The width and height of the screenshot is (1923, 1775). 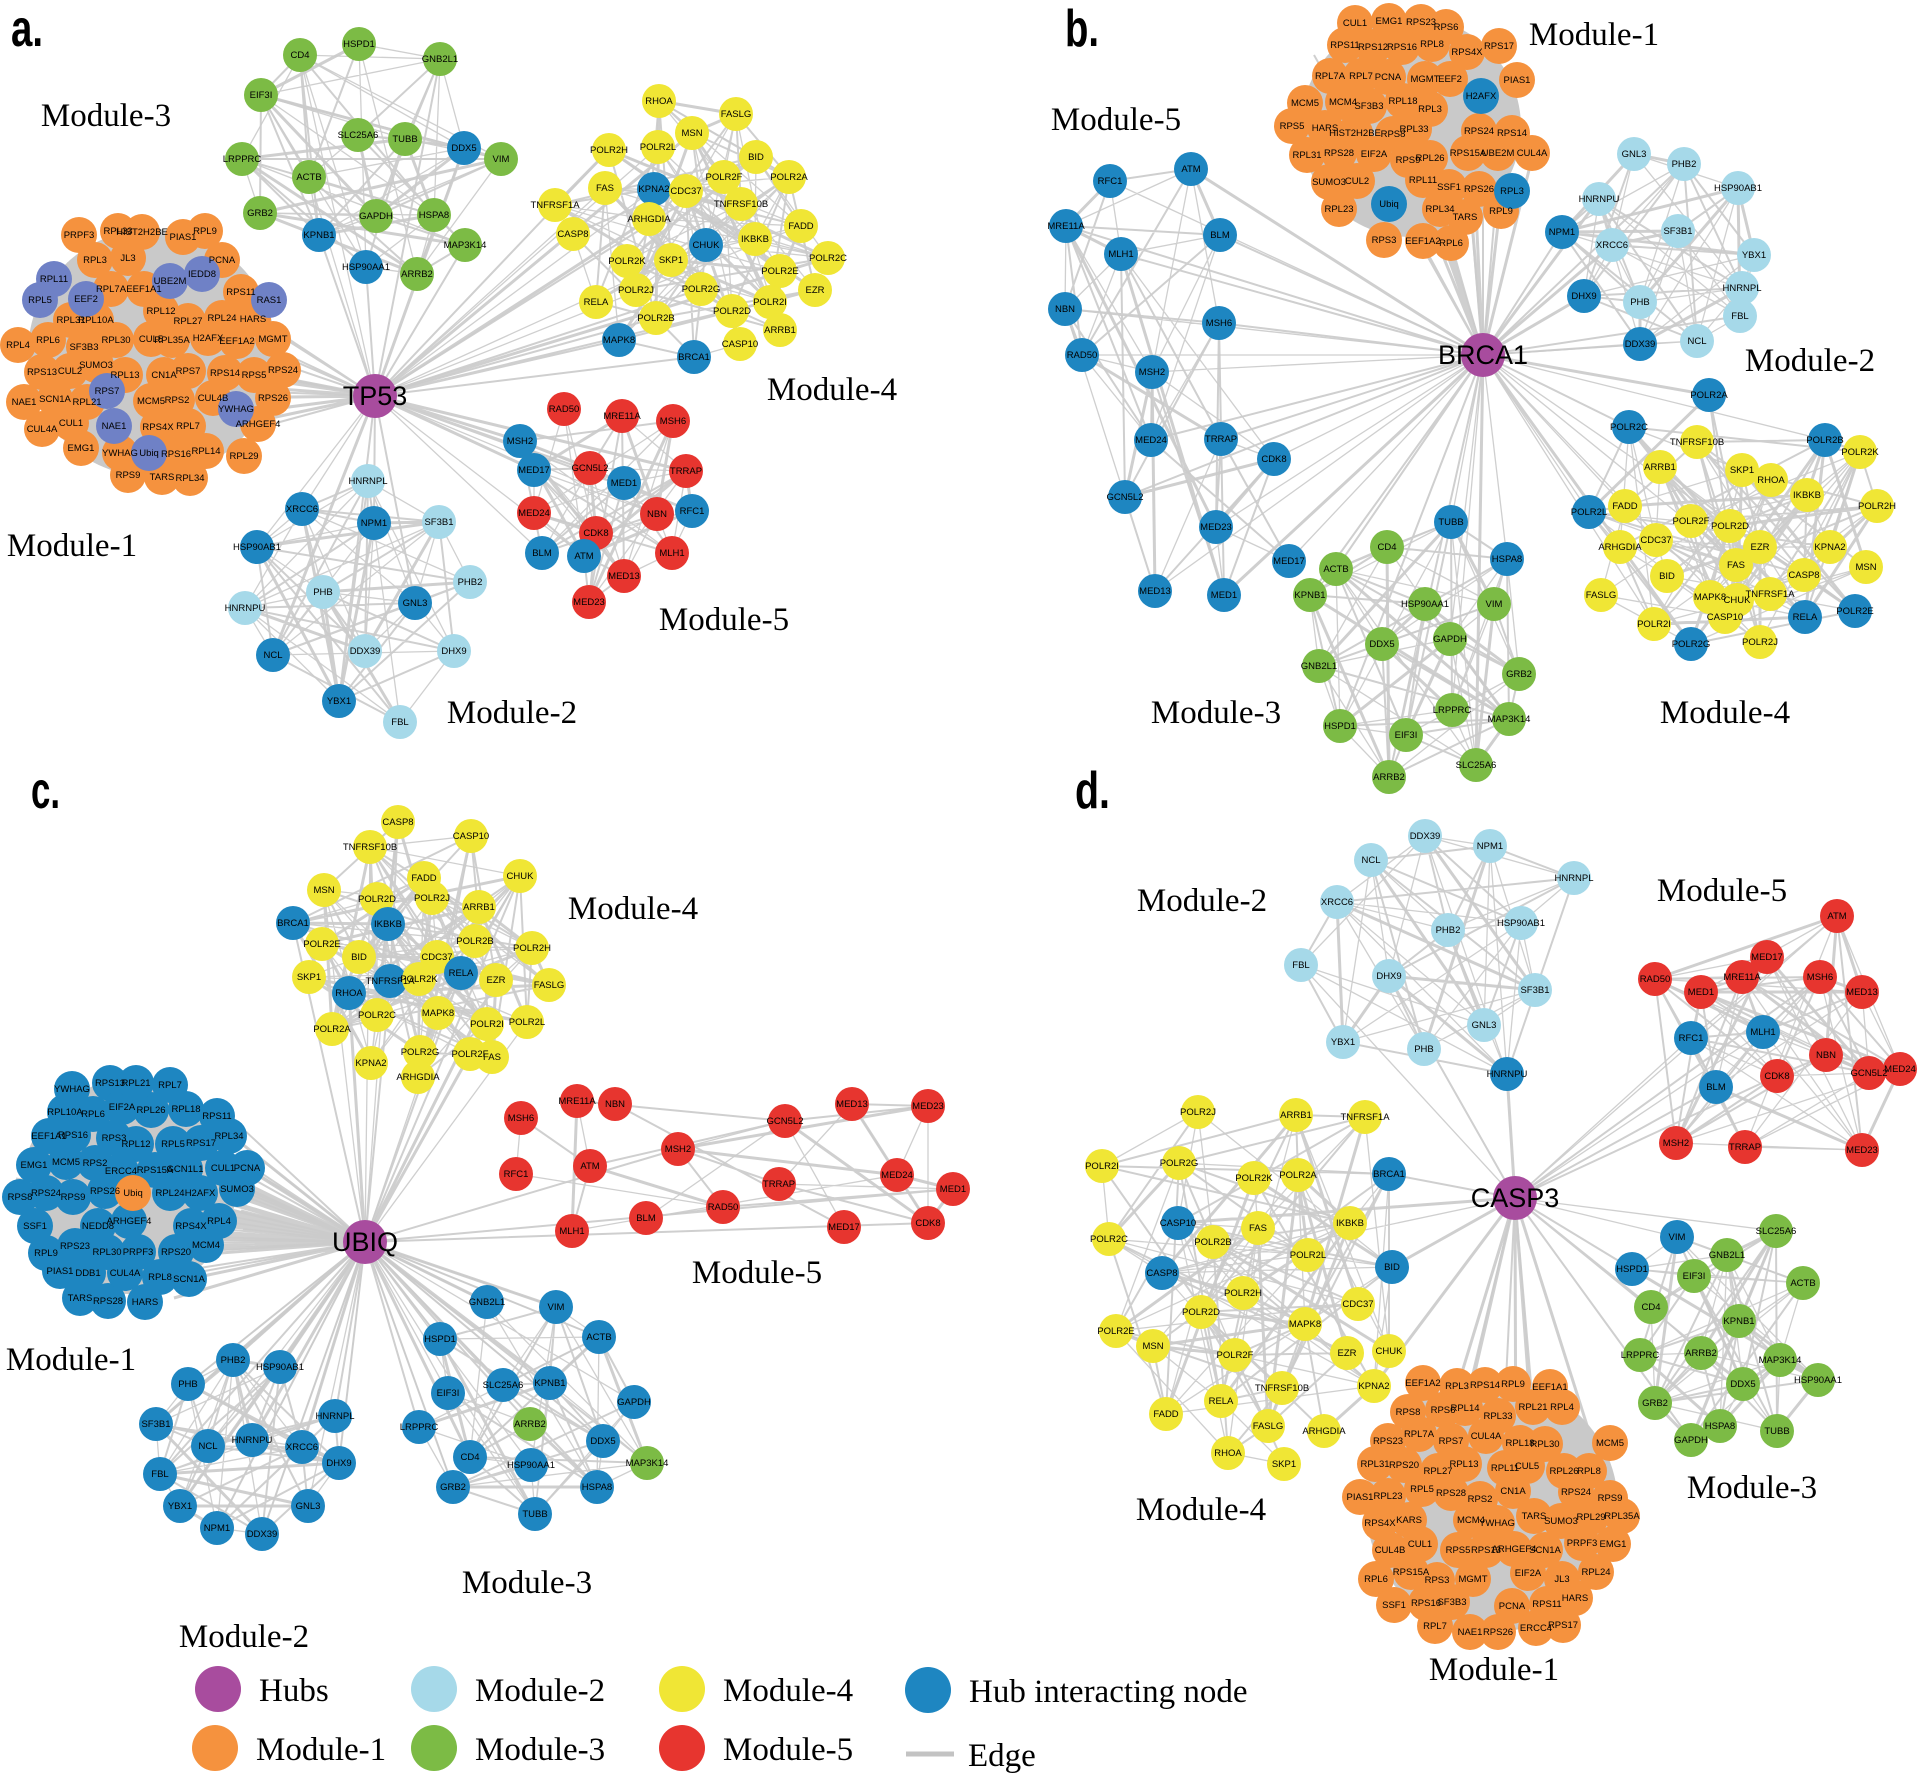 I want to click on svg-text: RPL29, so click(x=1590, y=1517).